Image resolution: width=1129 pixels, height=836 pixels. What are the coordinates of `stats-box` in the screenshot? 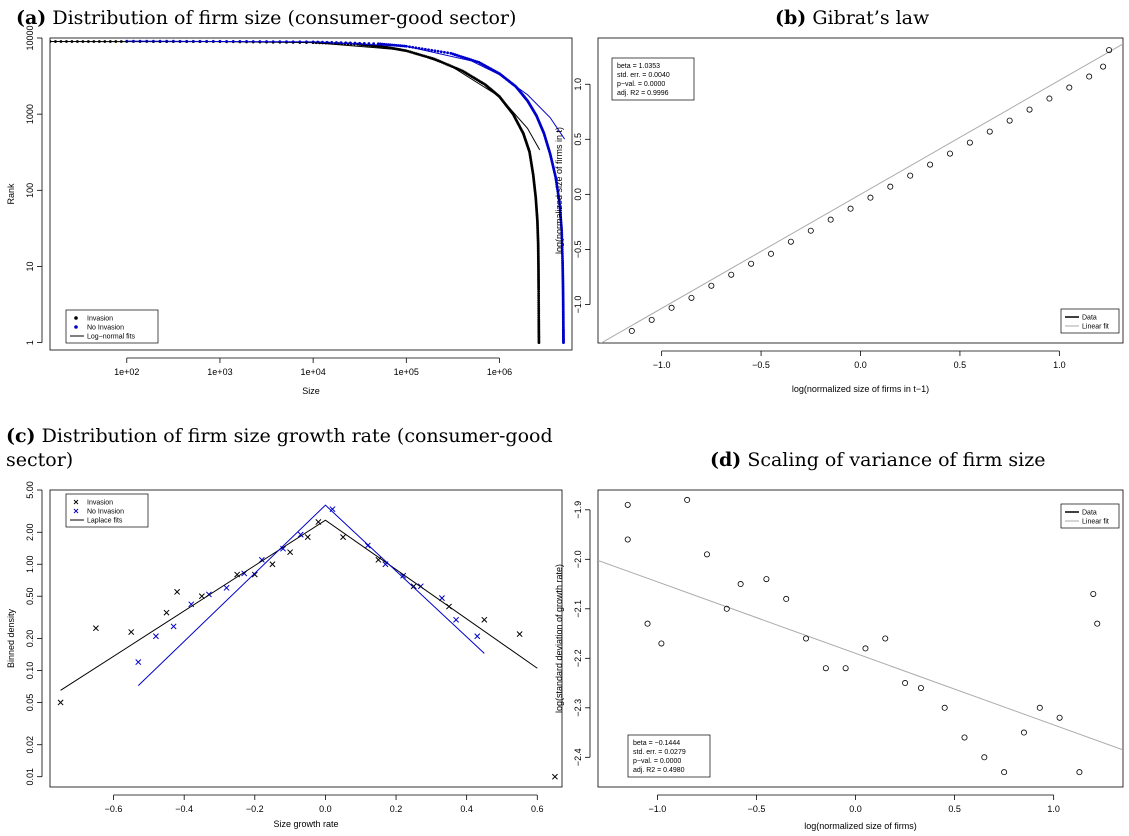 It's located at (653, 79).